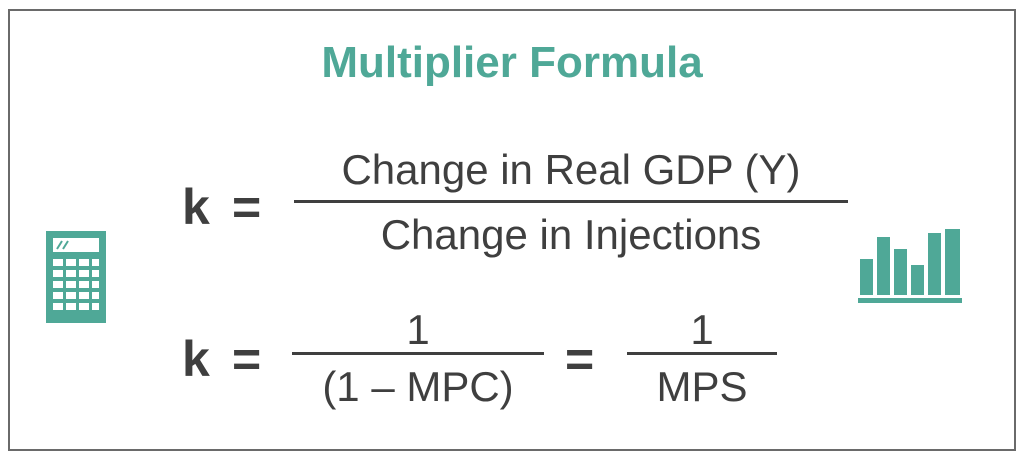  Describe the element at coordinates (418, 353) in the screenshot. I see `formula2-fraction-bar1` at that location.